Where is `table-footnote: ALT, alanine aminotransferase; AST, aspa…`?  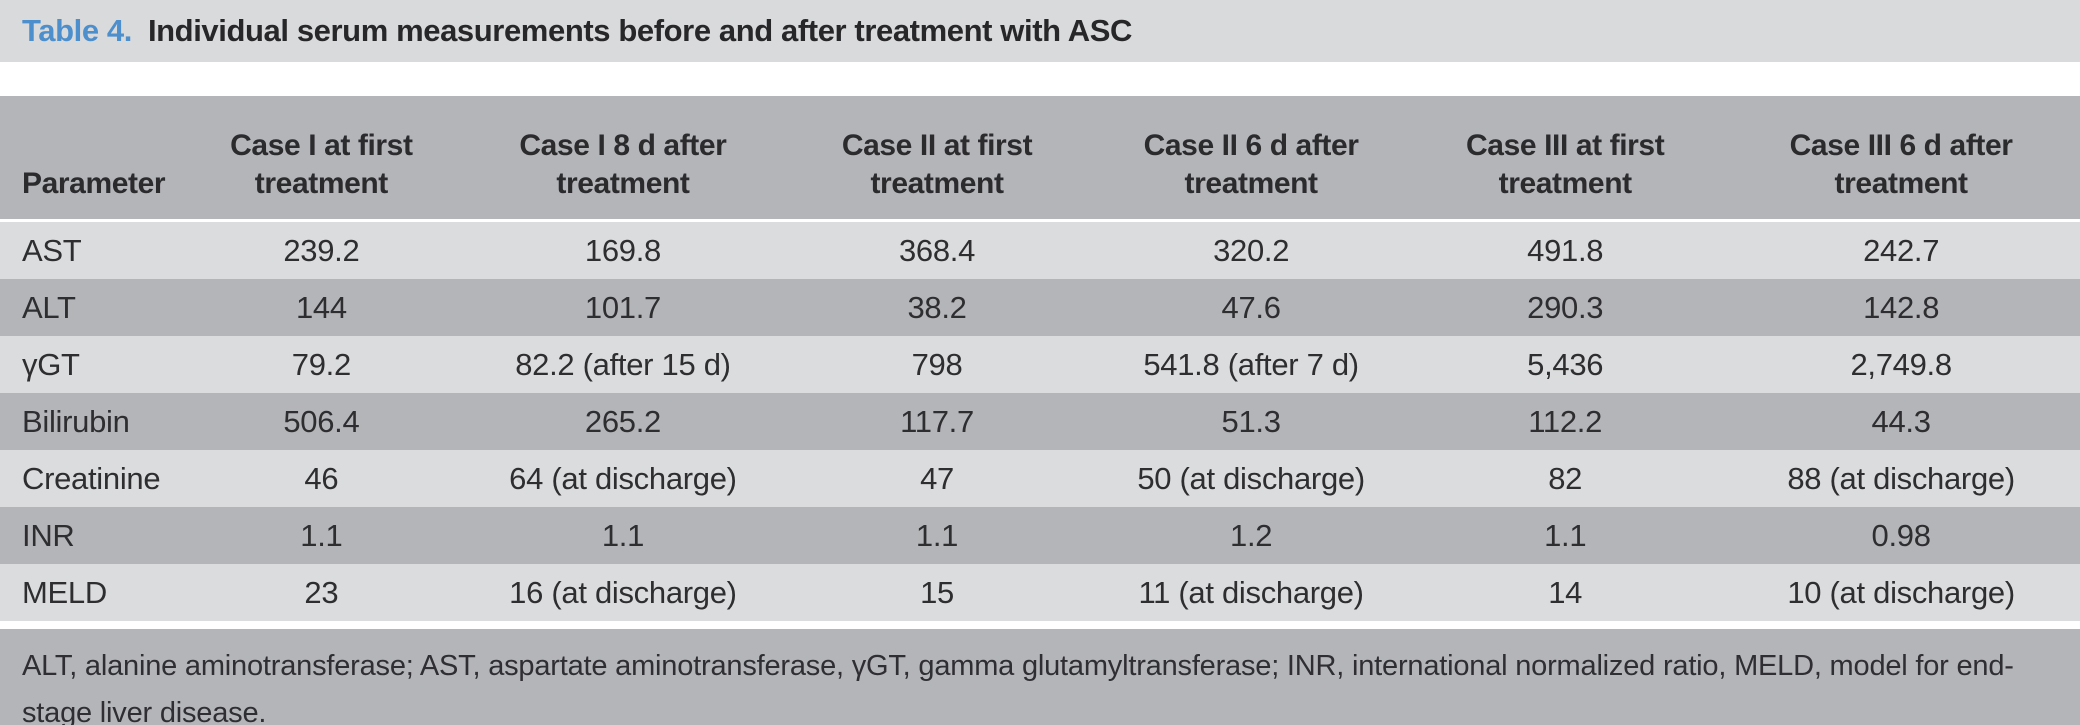 table-footnote: ALT, alanine aminotransferase; AST, aspa… is located at coordinates (1040, 677).